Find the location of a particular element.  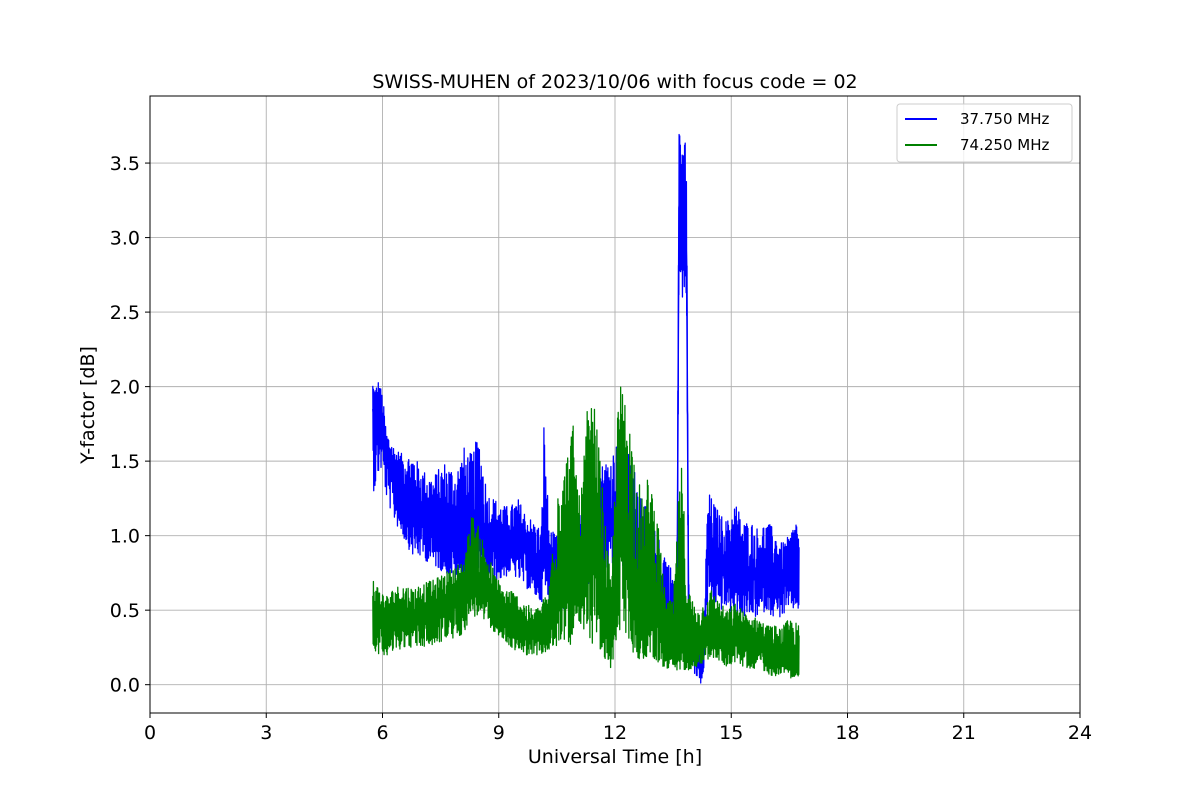

y-tick-label: 0.0 is located at coordinates (125, 686).